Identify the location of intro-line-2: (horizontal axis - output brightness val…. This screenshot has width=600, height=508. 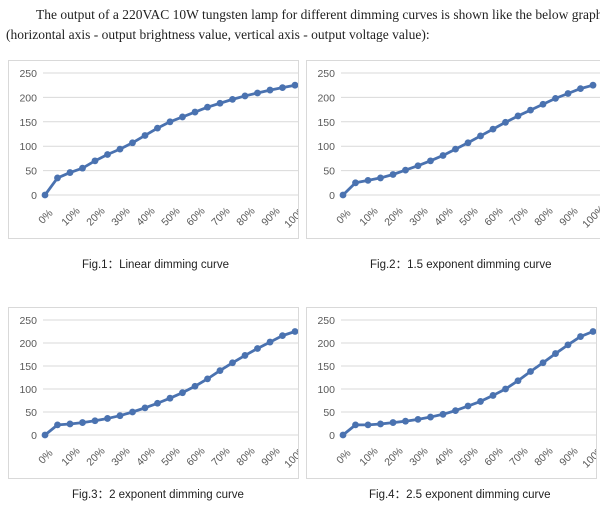
(218, 34).